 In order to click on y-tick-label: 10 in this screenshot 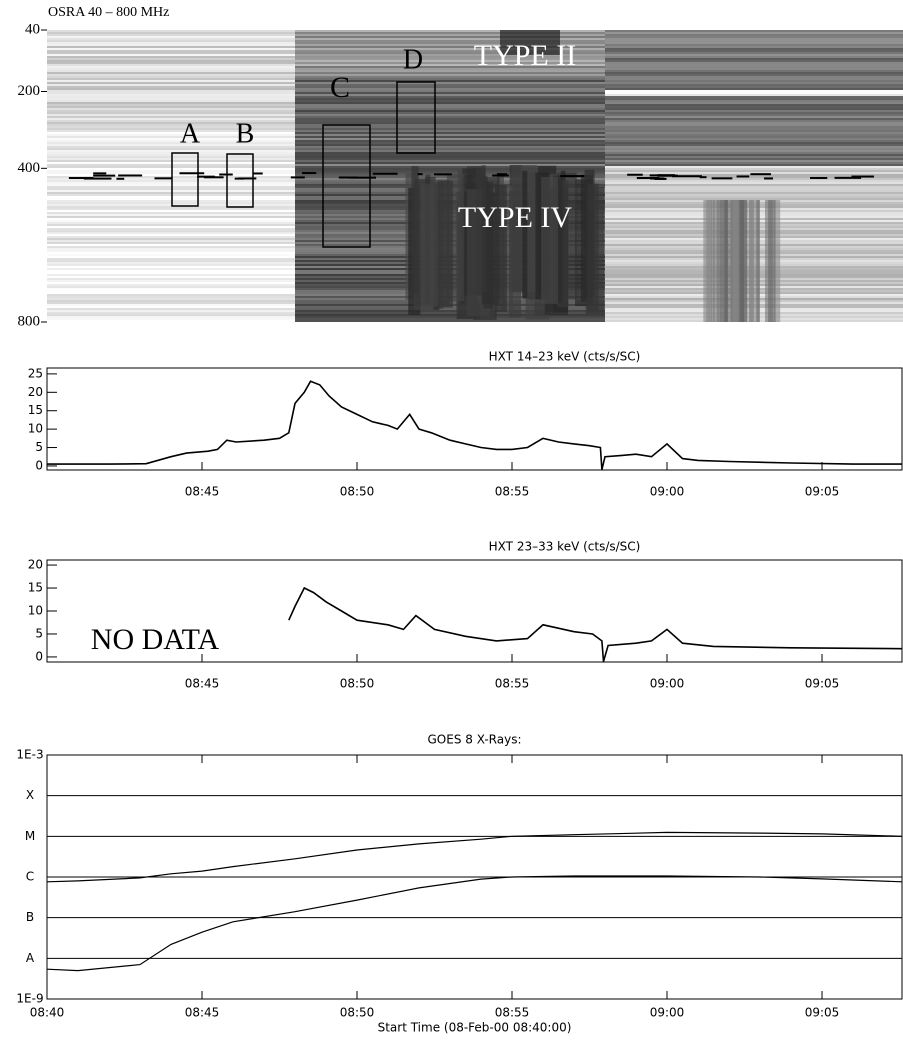, I will do `click(35, 429)`.